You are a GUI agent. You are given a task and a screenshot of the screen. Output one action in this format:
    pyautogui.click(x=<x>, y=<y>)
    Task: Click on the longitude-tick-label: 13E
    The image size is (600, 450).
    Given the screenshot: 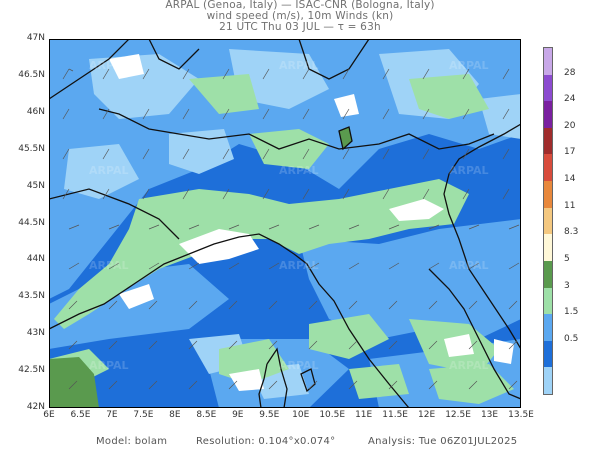 What is the action you would take?
    pyautogui.click(x=489, y=415)
    